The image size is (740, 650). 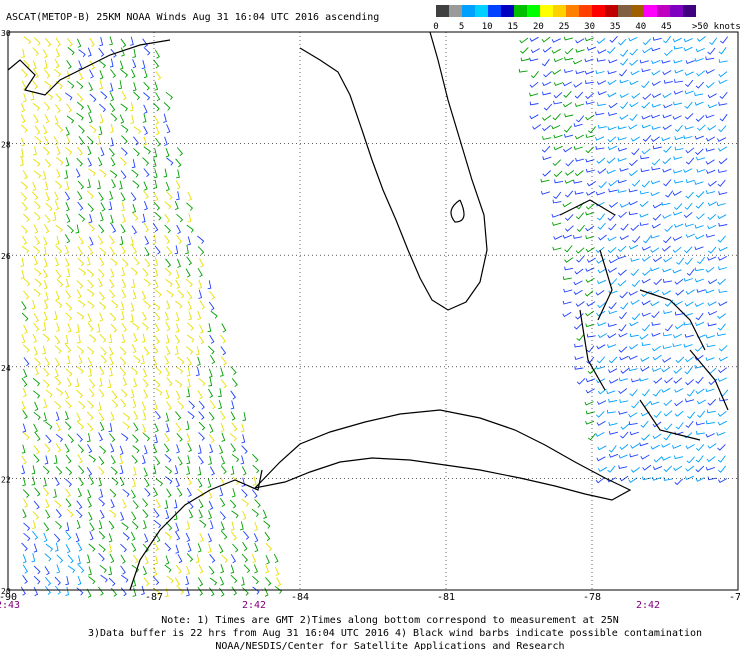 I want to click on colorbar-label: 30, so click(x=589, y=27).